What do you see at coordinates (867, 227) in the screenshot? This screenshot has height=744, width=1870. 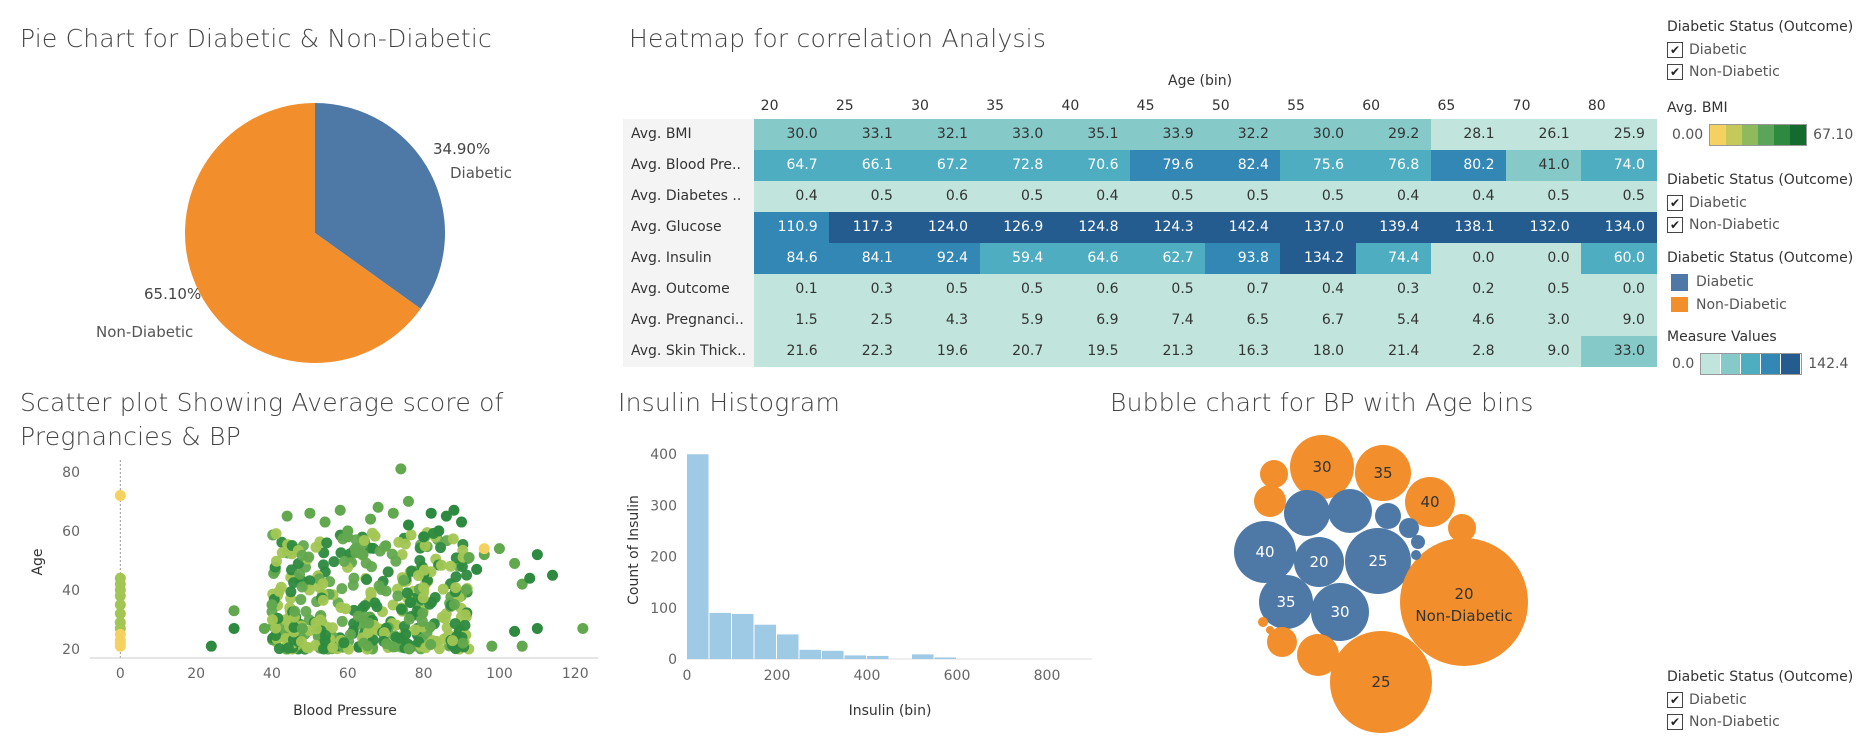 I see `heatmap-cell: 117.3` at bounding box center [867, 227].